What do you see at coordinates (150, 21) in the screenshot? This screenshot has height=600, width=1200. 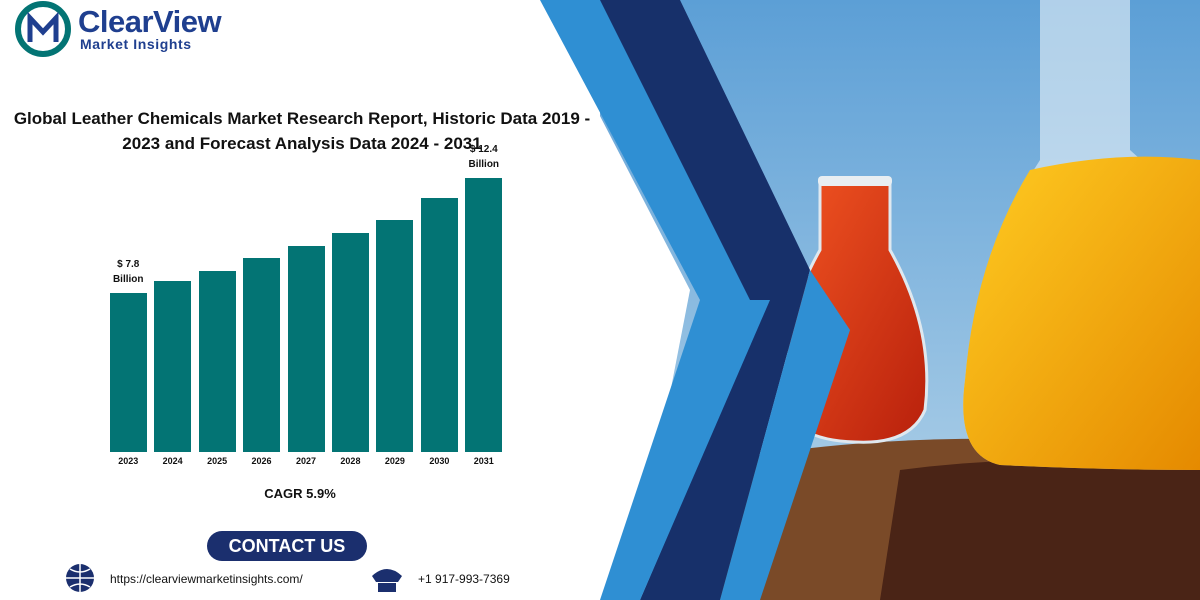 I see `brand: ClearView` at bounding box center [150, 21].